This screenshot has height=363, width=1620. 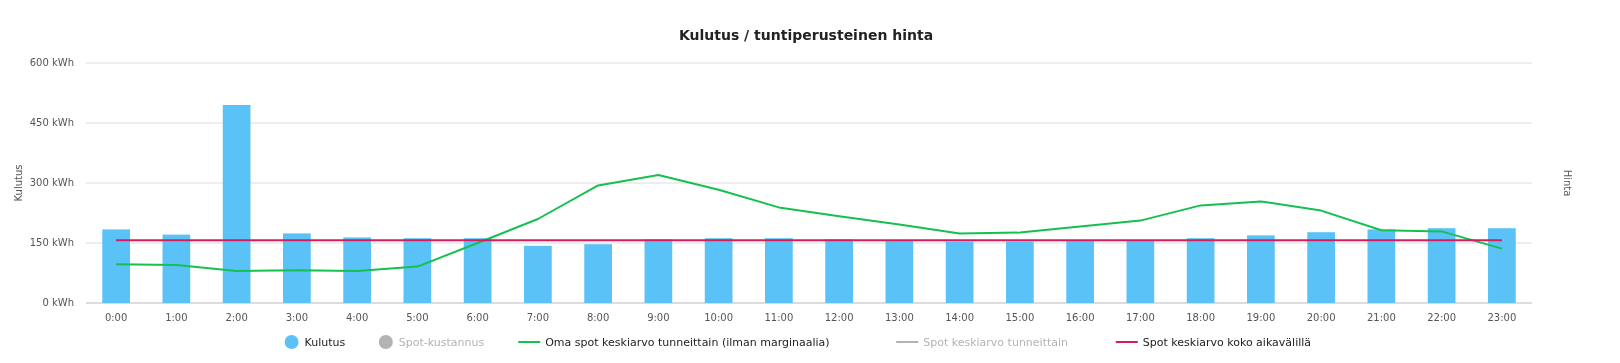 What do you see at coordinates (658, 317) in the screenshot?
I see `x-tick-label: 9:00` at bounding box center [658, 317].